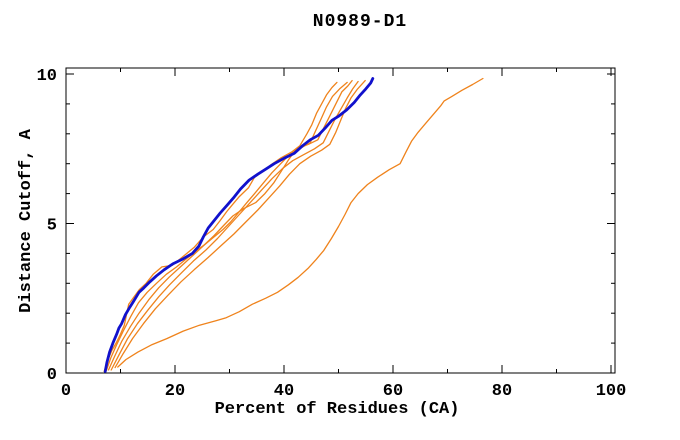  Describe the element at coordinates (360, 22) in the screenshot. I see `chart-title: N0989-D1` at that location.